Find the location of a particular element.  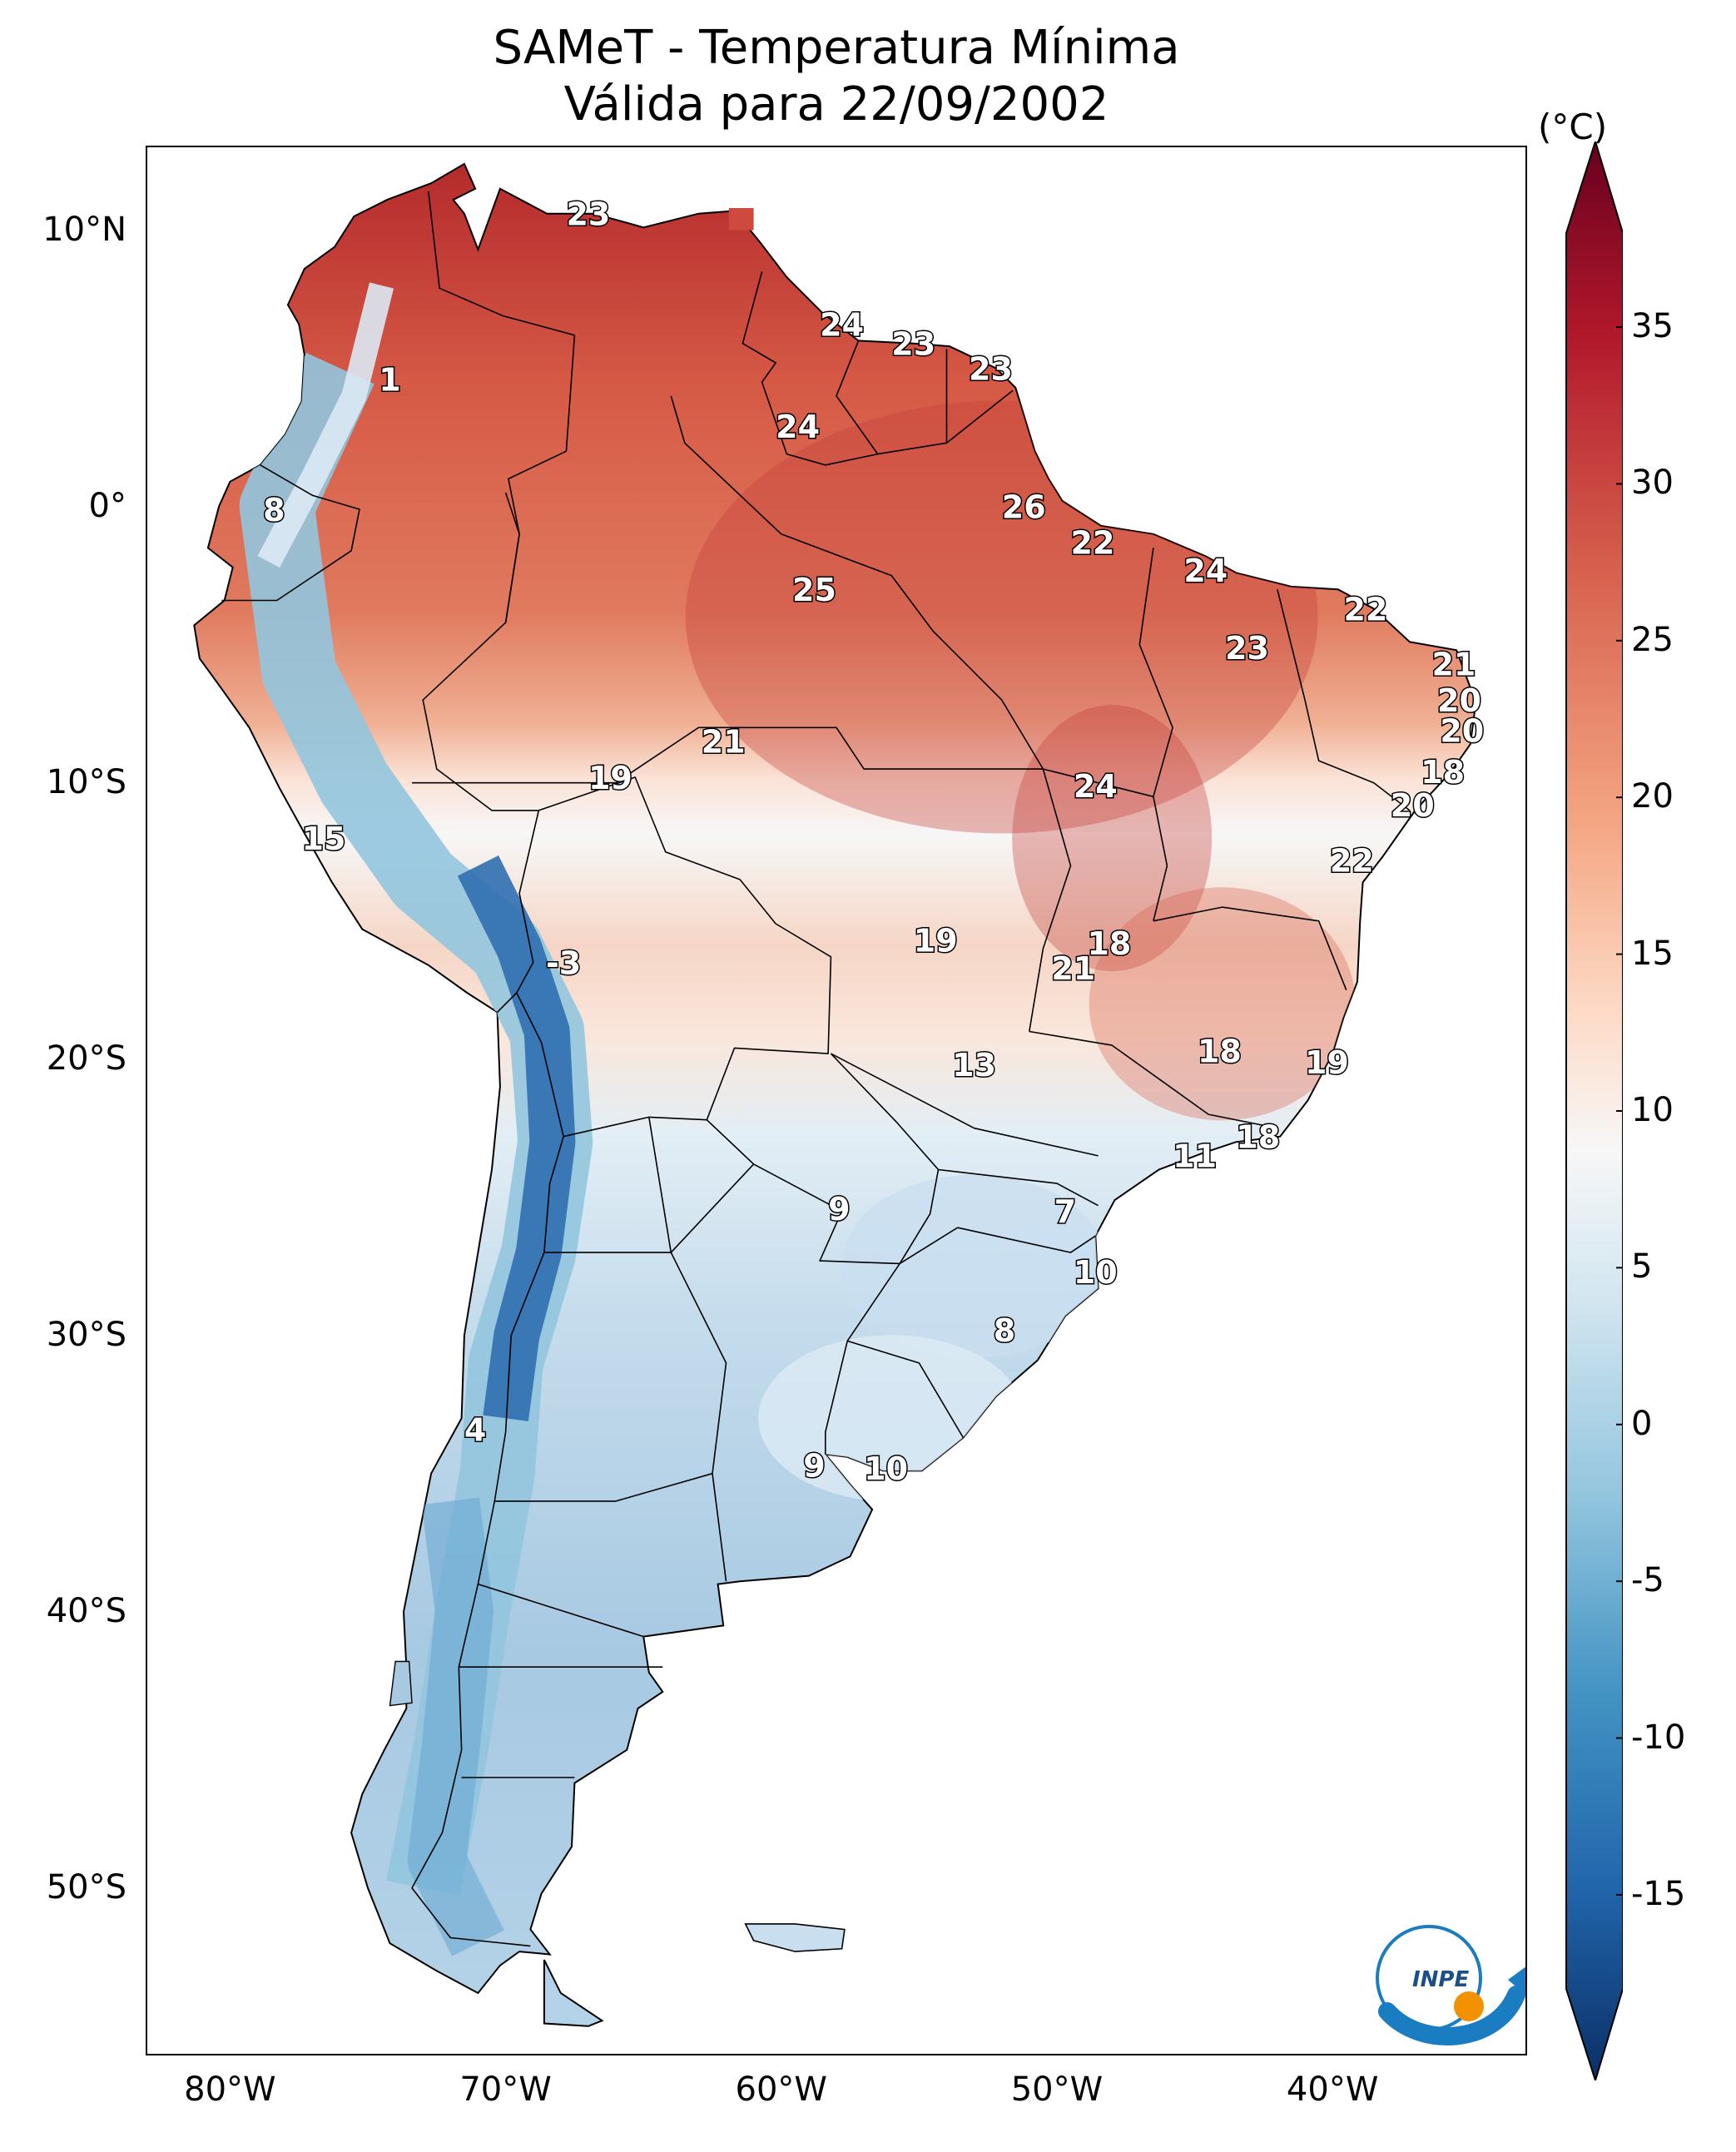

lon-tick-label: 50°W is located at coordinates (1057, 2089).